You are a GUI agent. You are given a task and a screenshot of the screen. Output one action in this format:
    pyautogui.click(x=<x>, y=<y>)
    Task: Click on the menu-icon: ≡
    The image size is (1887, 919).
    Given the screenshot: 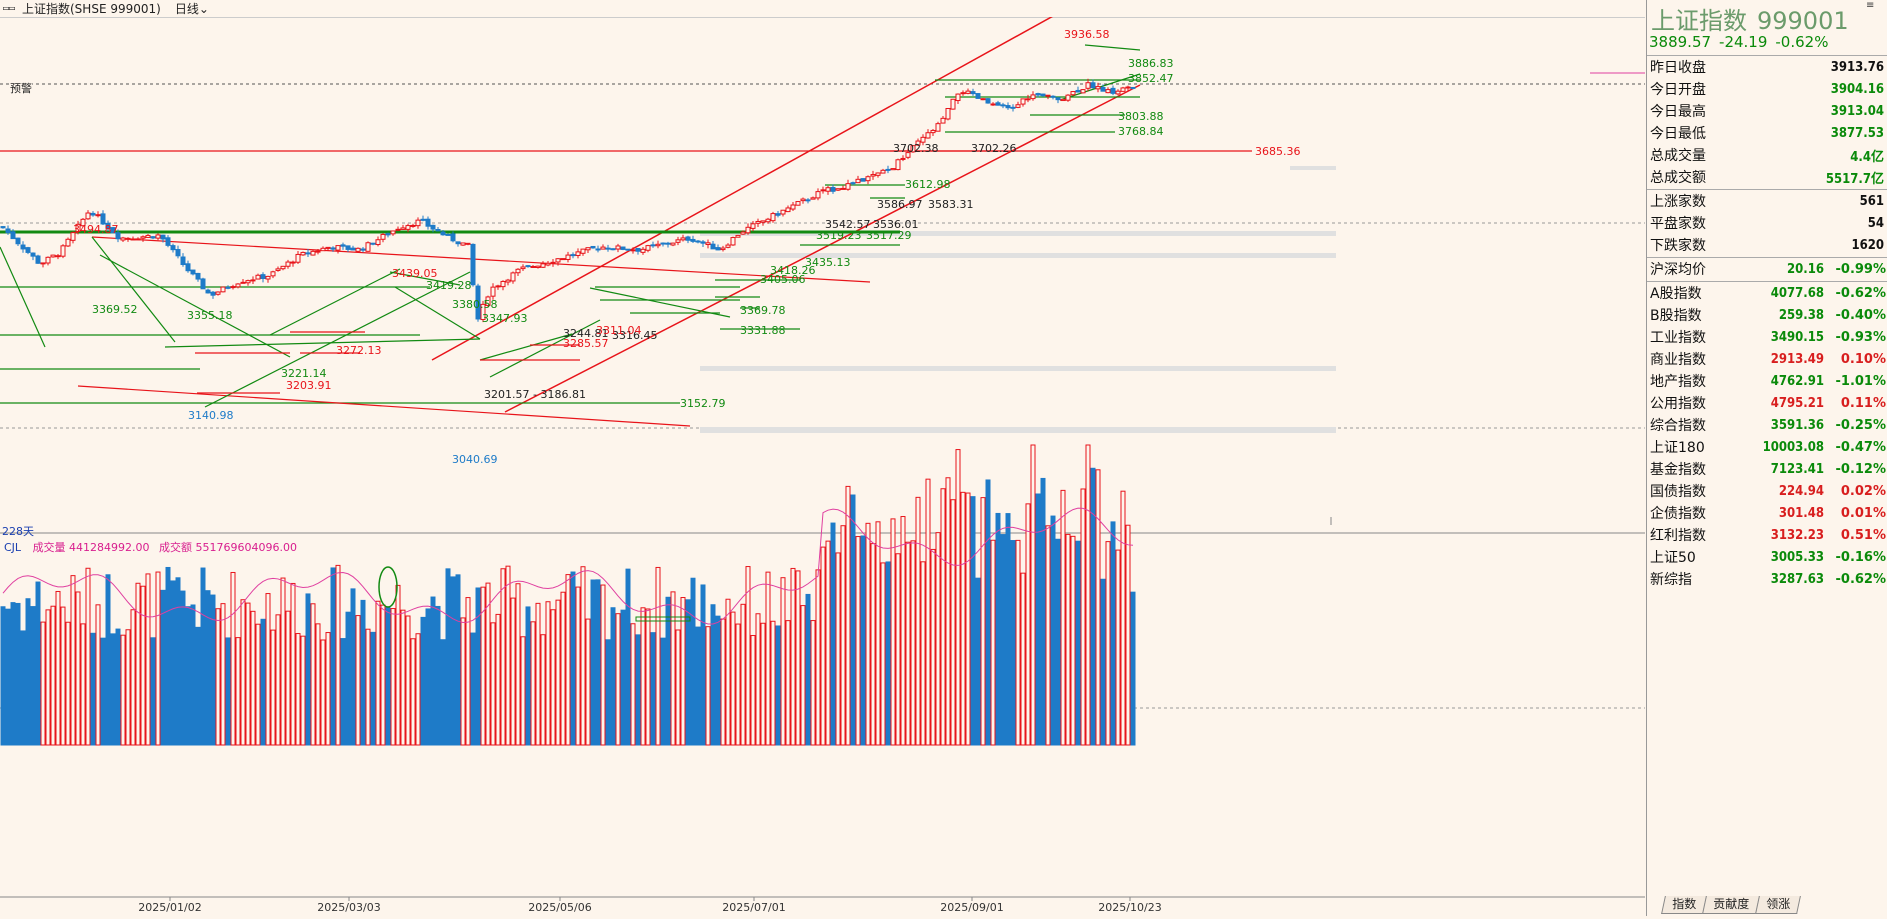 What is the action you would take?
    pyautogui.click(x=1870, y=5)
    